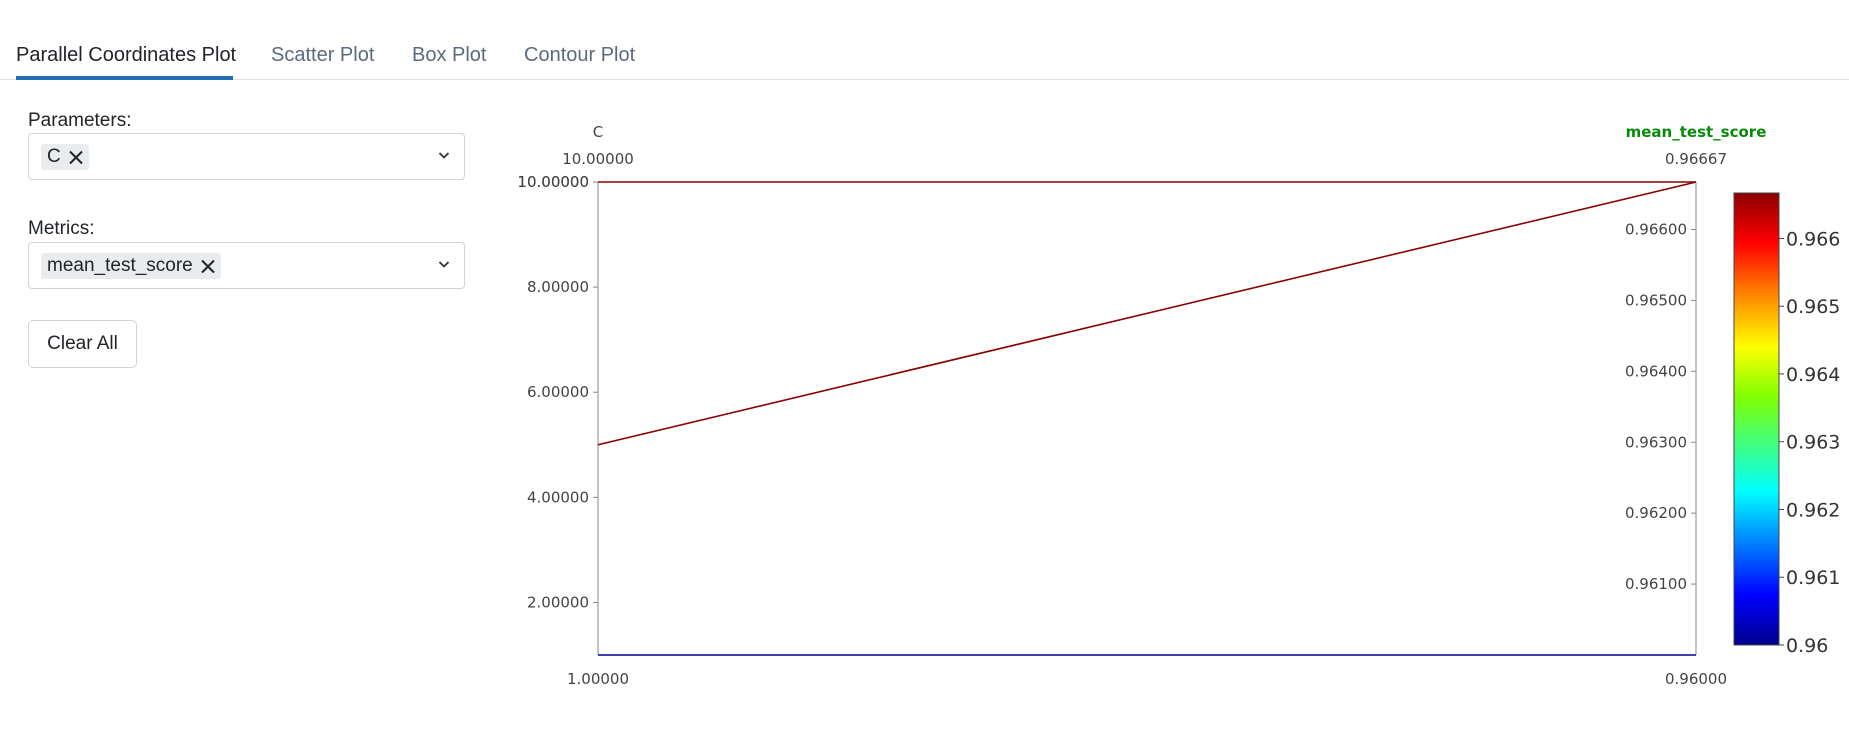  What do you see at coordinates (1813, 510) in the screenshot?
I see `colorbar-tick-label: 0.962` at bounding box center [1813, 510].